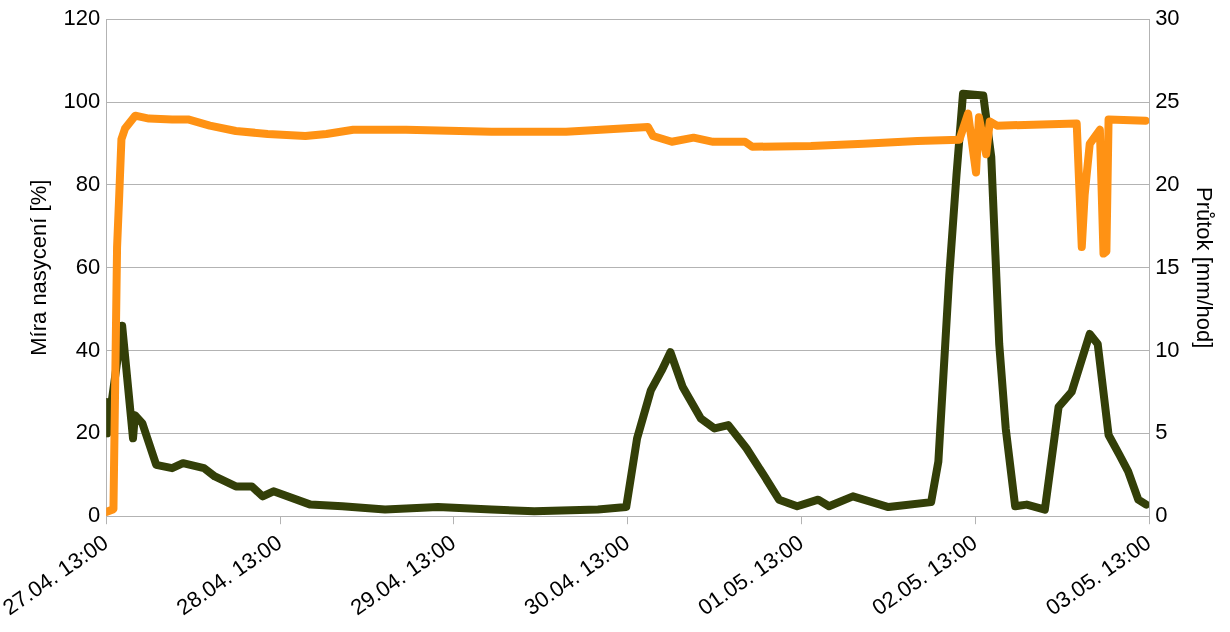 Image resolution: width=1230 pixels, height=632 pixels. Describe the element at coordinates (1204, 268) in the screenshot. I see `y2-axis-title: Průtok [mm/hod]` at that location.